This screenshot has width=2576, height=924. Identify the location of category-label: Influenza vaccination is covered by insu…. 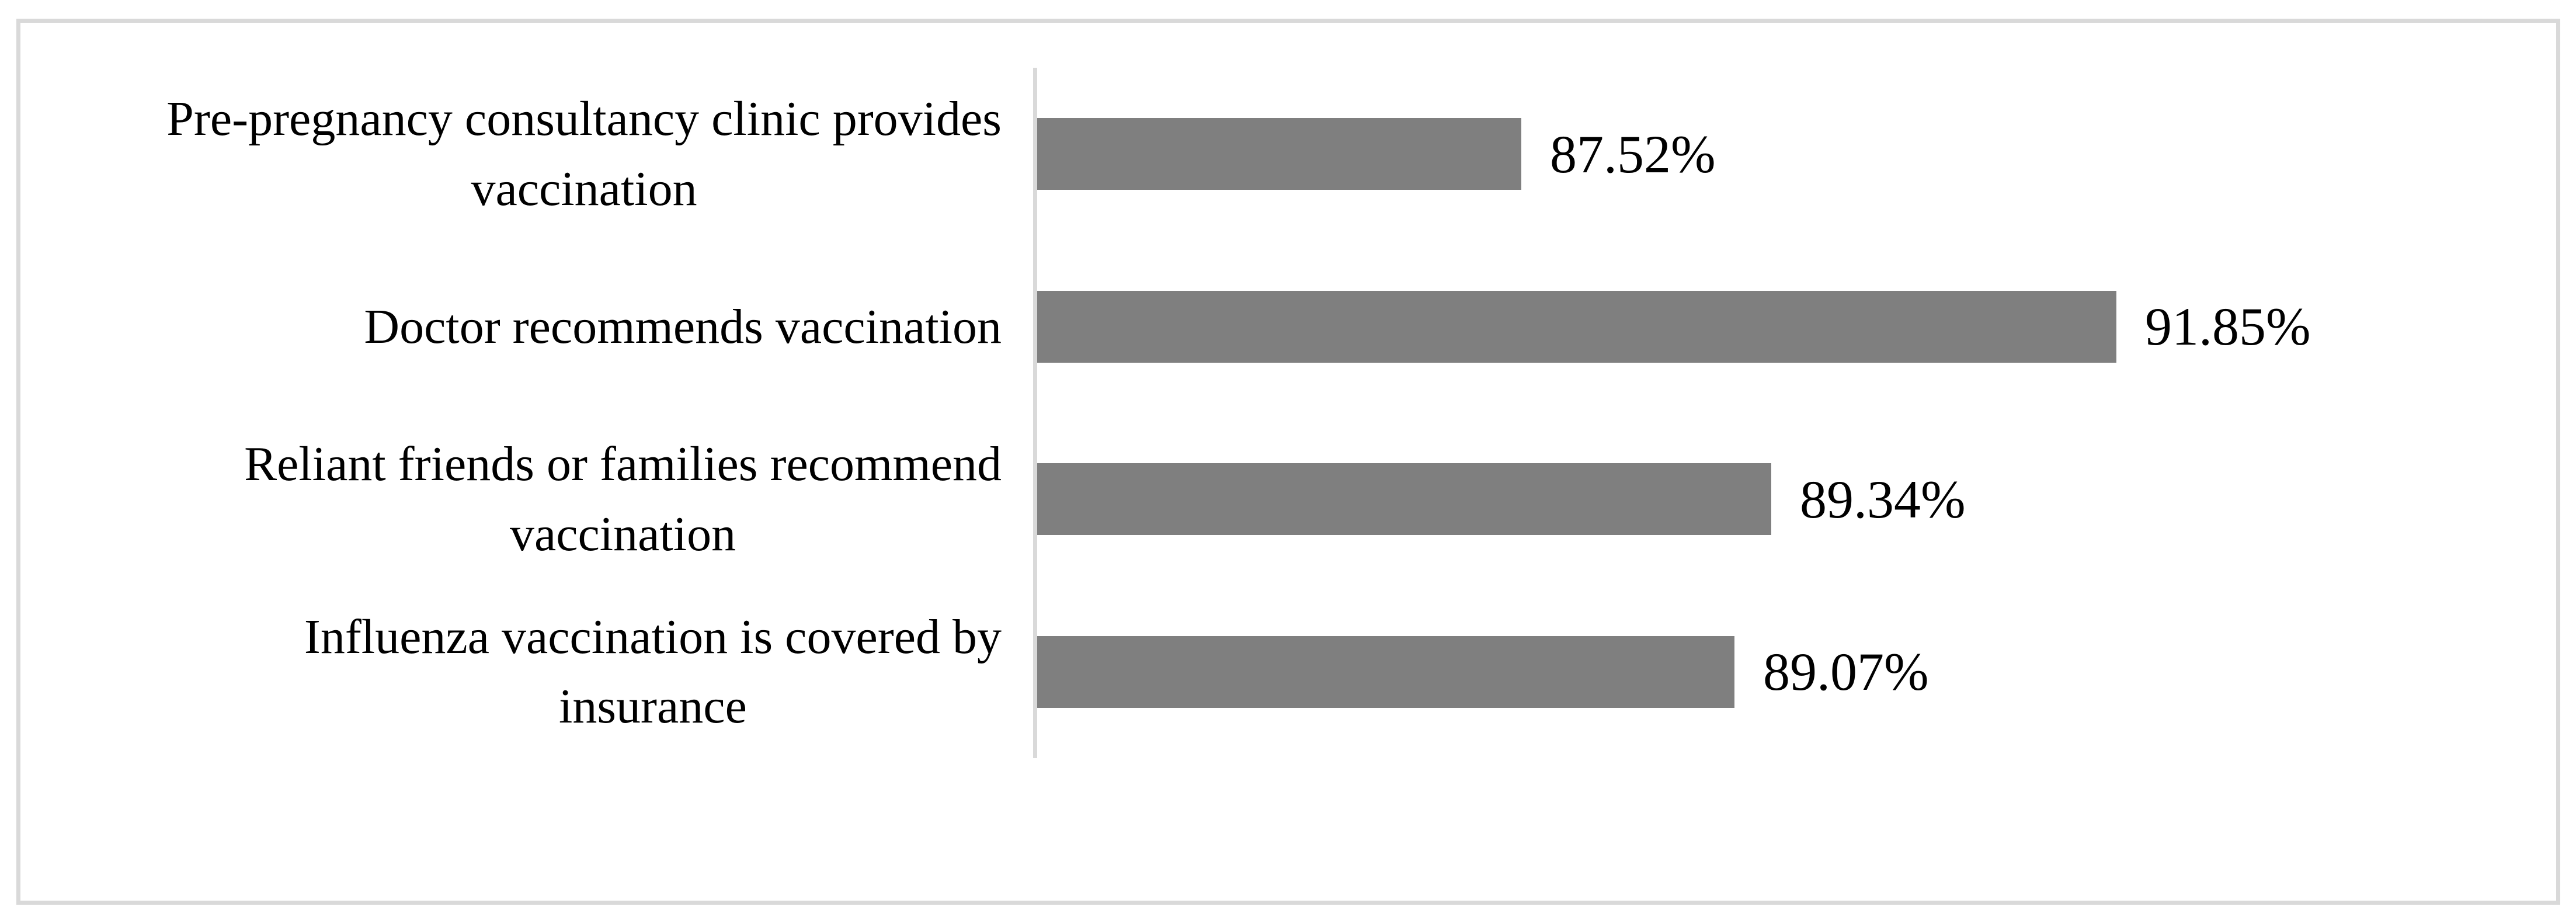
(653, 671).